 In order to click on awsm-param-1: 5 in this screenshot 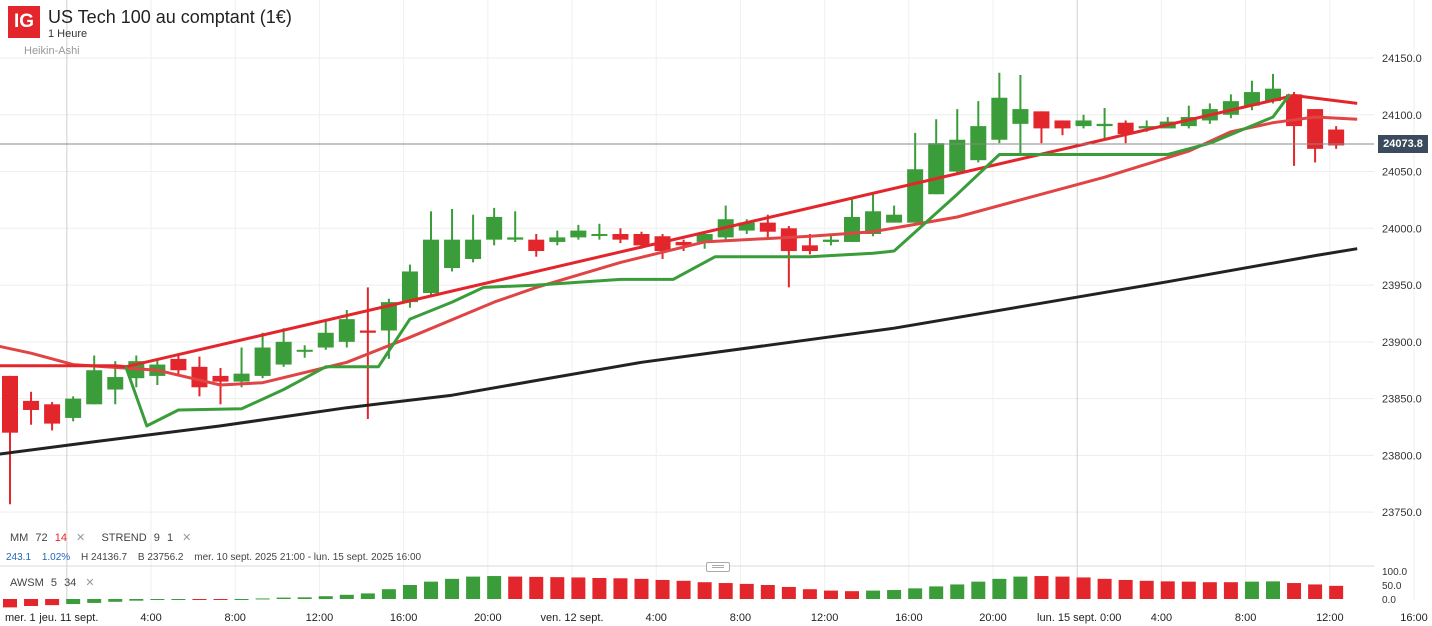, I will do `click(53, 583)`.